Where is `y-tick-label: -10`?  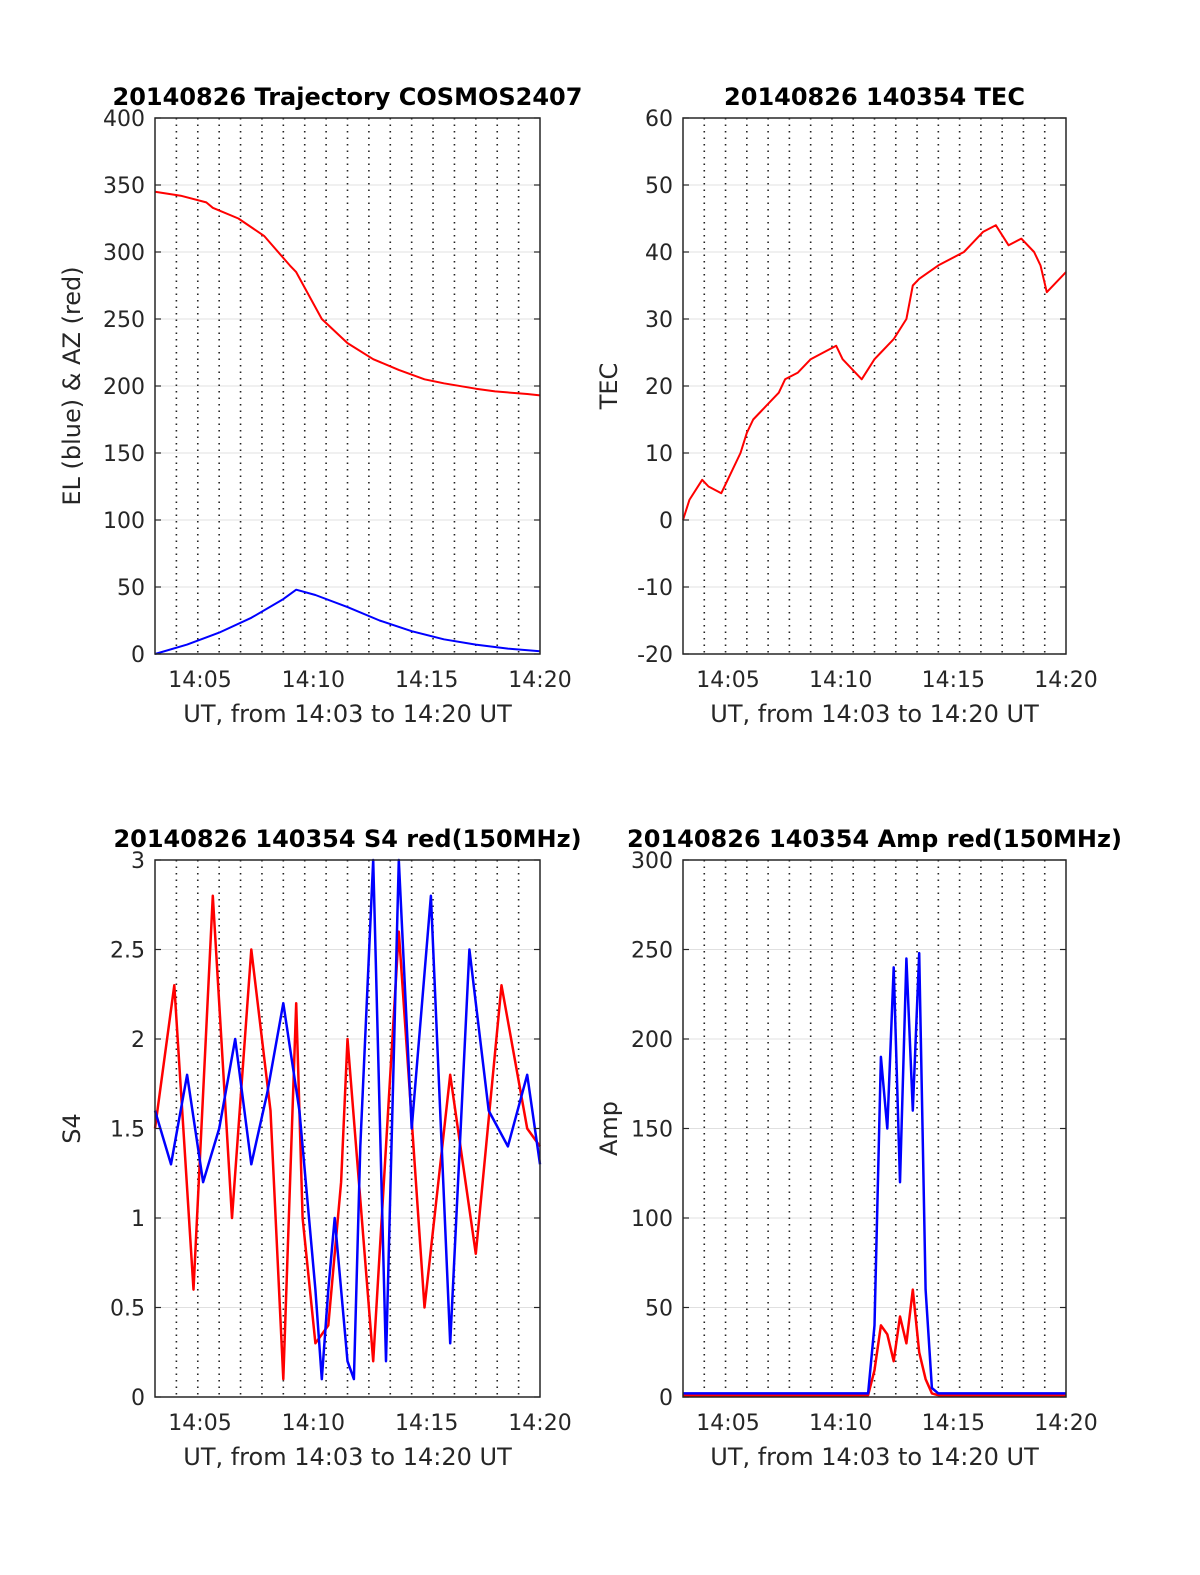 y-tick-label: -10 is located at coordinates (655, 588).